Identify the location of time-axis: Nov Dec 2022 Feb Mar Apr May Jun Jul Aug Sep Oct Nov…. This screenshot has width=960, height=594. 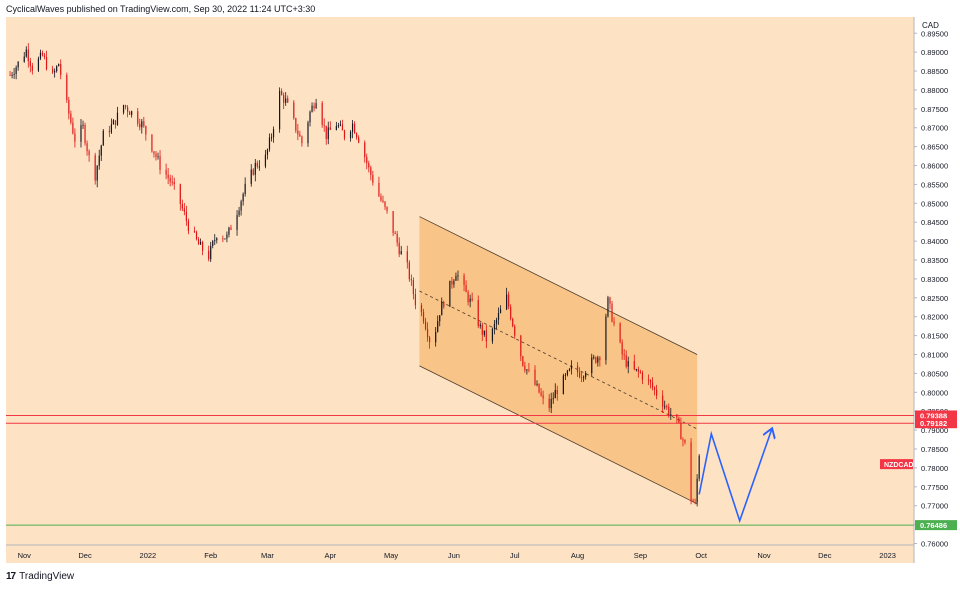
(457, 555).